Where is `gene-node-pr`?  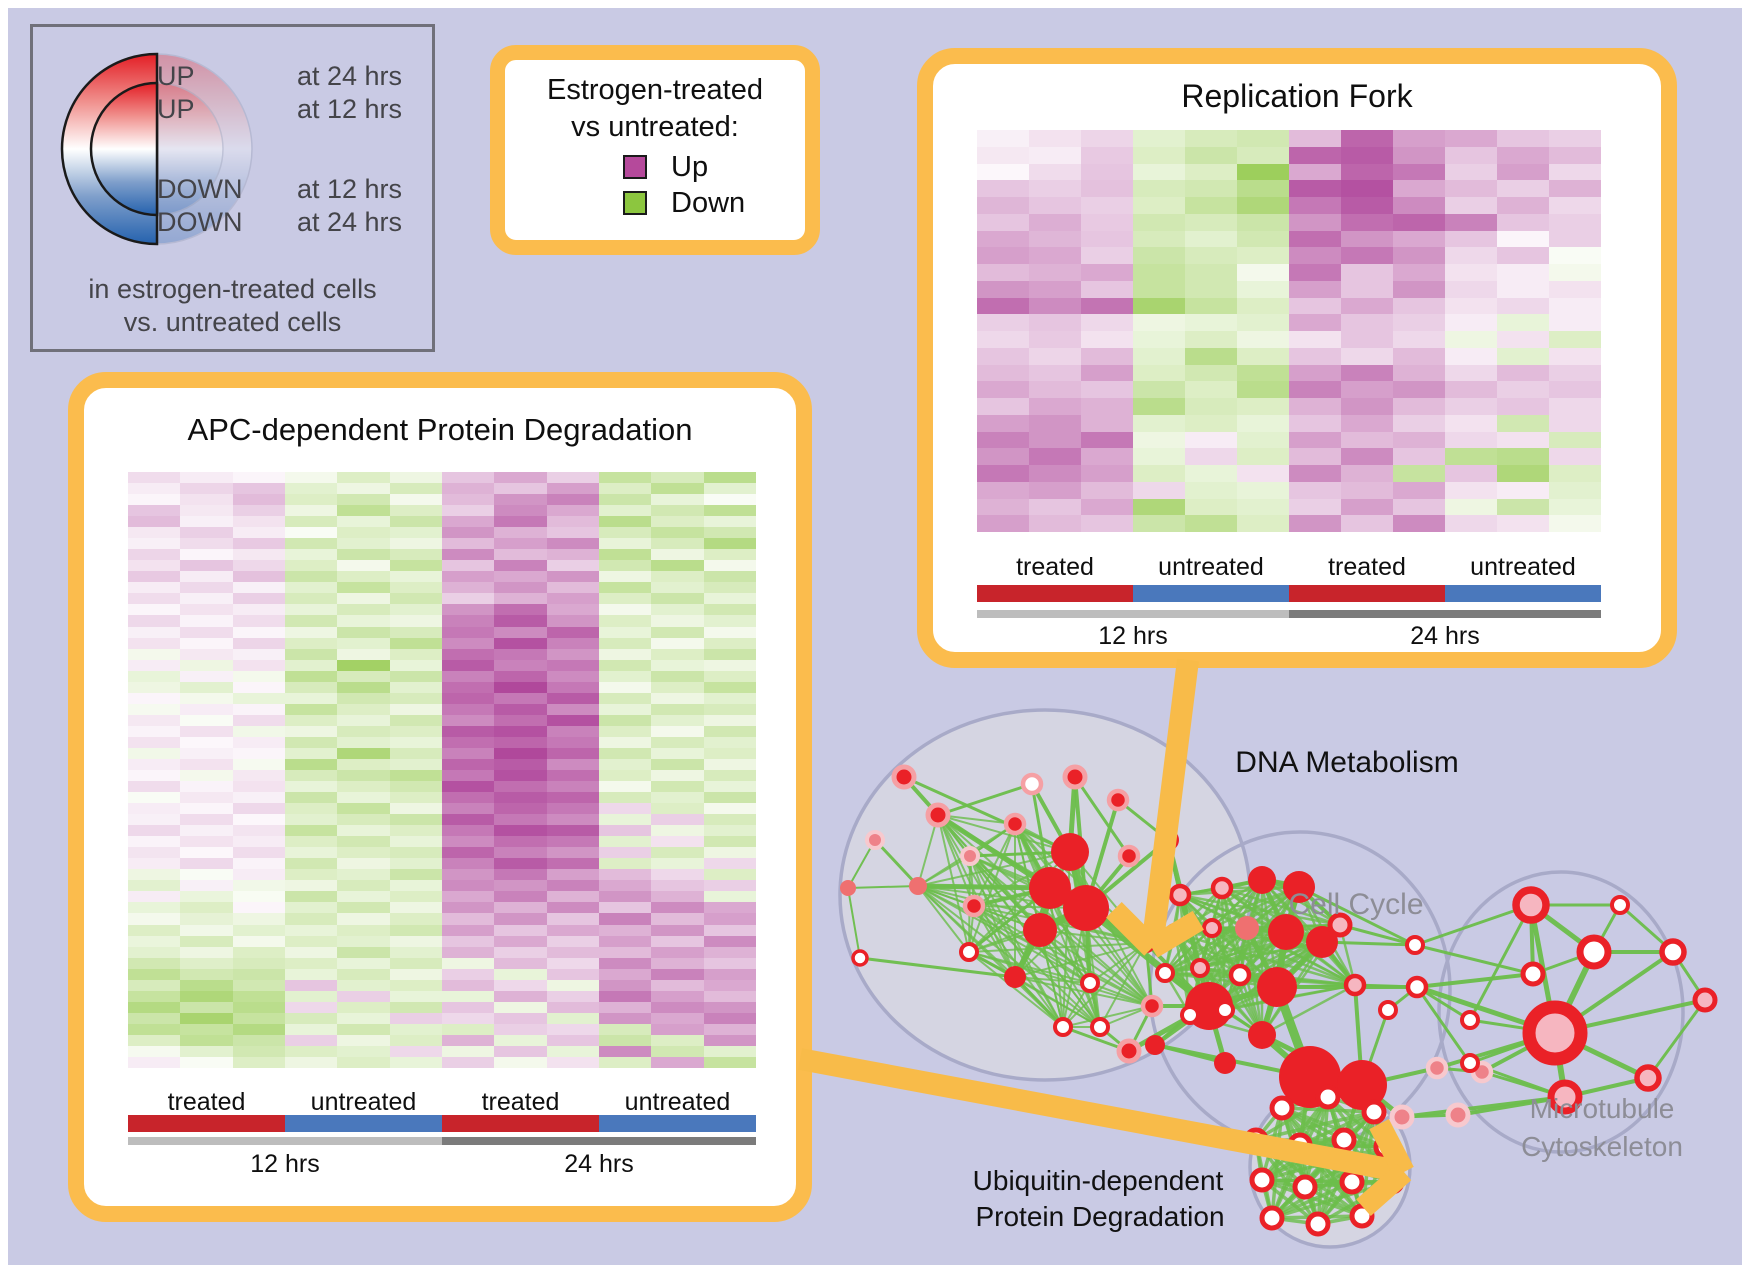 gene-node-pr is located at coordinates (1152, 1006).